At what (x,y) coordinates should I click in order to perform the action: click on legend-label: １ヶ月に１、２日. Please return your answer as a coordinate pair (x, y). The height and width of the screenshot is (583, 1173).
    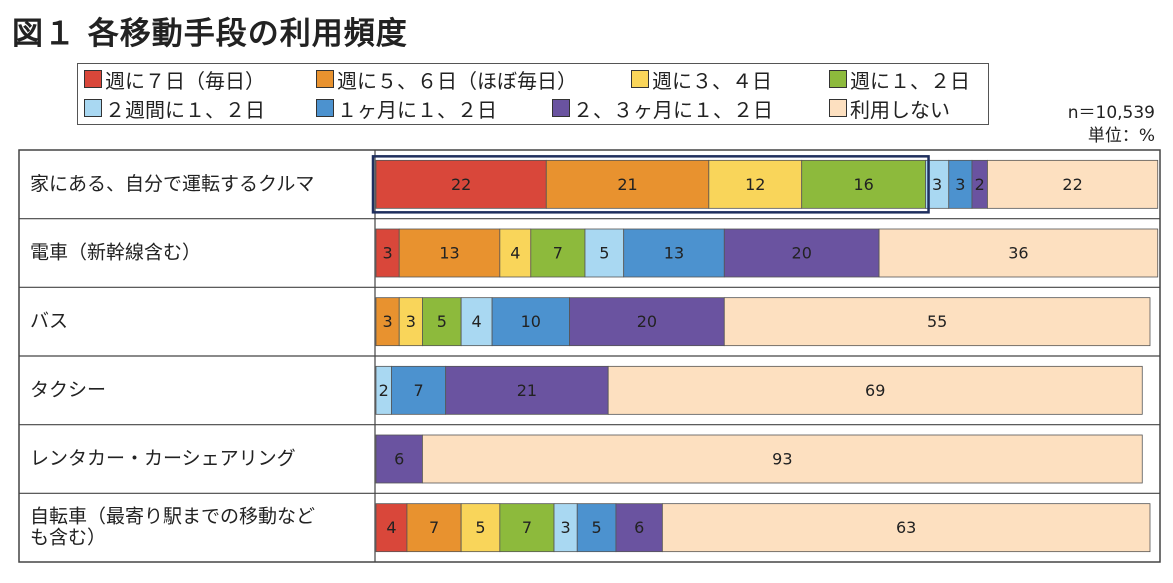
    Looking at the image, I should click on (417, 109).